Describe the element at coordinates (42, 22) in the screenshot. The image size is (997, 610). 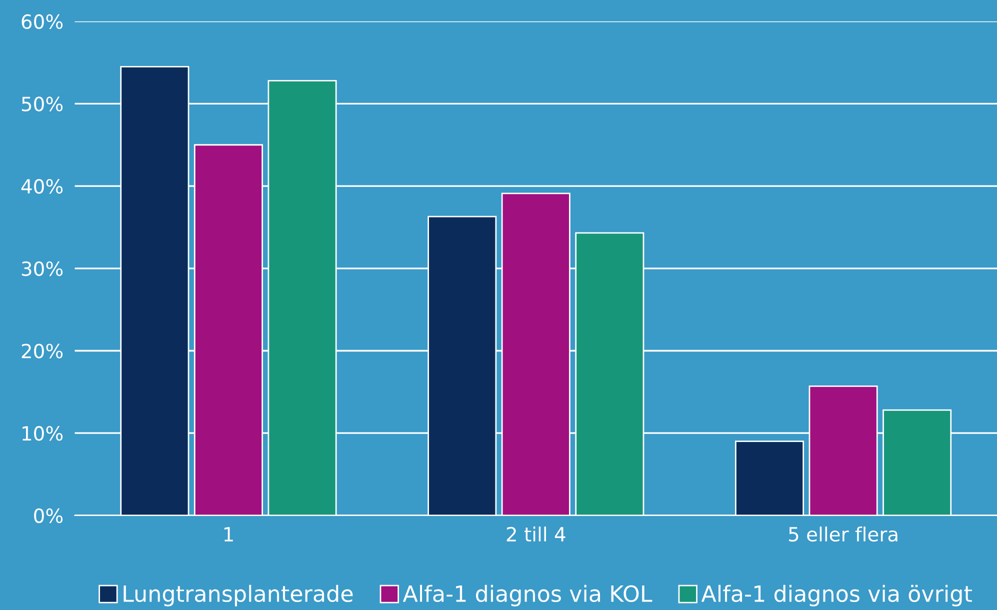
I see `y-tick-label: 60%` at that location.